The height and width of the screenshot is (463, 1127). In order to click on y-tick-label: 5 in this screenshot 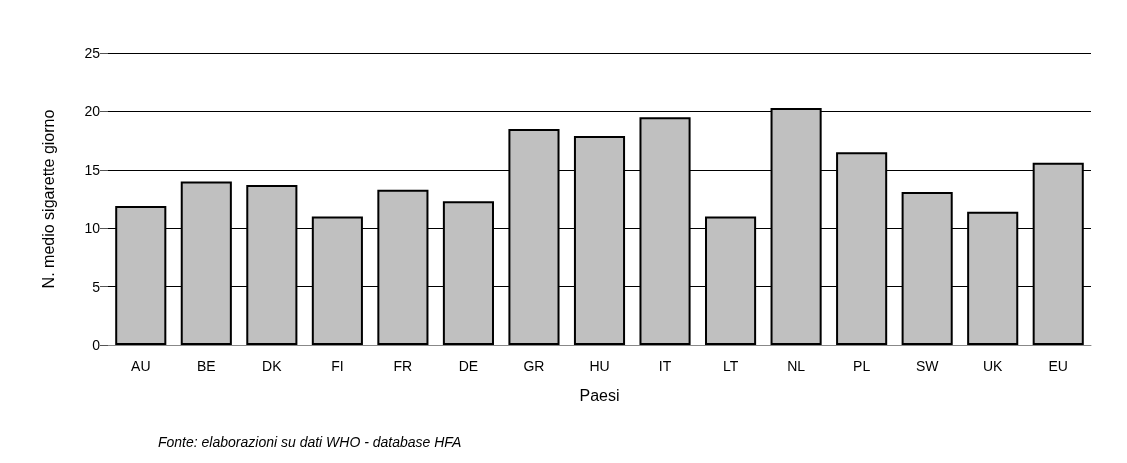, I will do `click(96, 286)`.